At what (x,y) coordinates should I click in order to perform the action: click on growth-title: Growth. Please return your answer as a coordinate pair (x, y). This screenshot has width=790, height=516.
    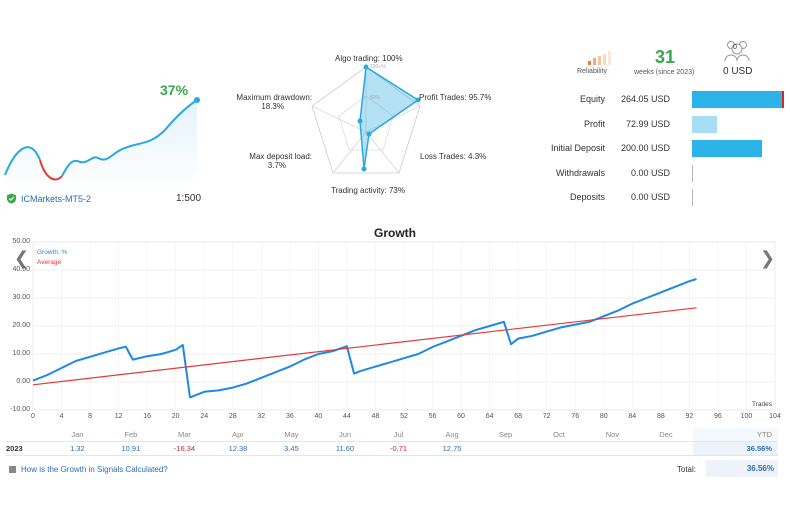
    Looking at the image, I should click on (395, 233).